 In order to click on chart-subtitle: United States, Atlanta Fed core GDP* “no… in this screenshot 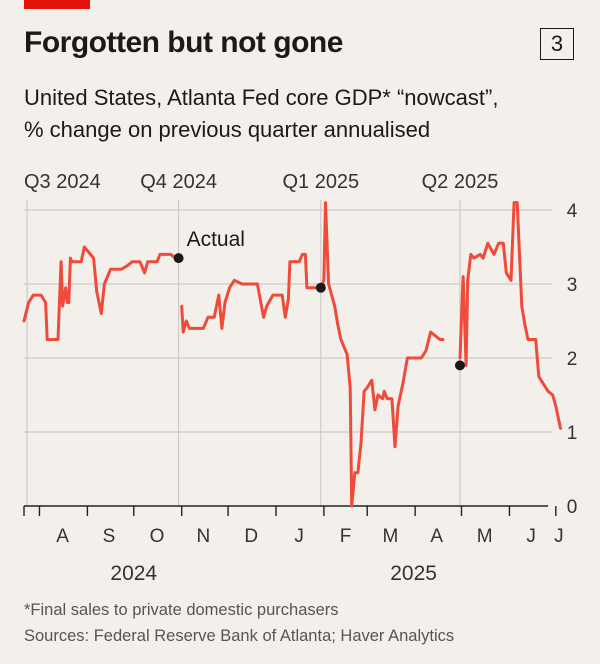, I will do `click(304, 114)`.